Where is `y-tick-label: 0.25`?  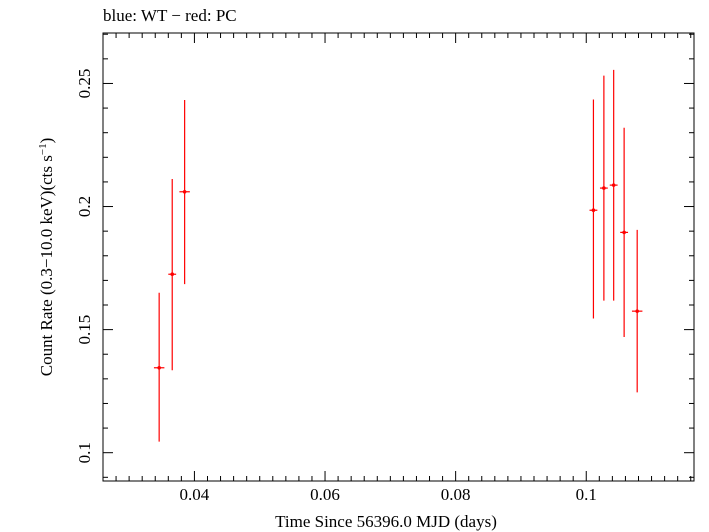
y-tick-label: 0.25 is located at coordinates (84, 84).